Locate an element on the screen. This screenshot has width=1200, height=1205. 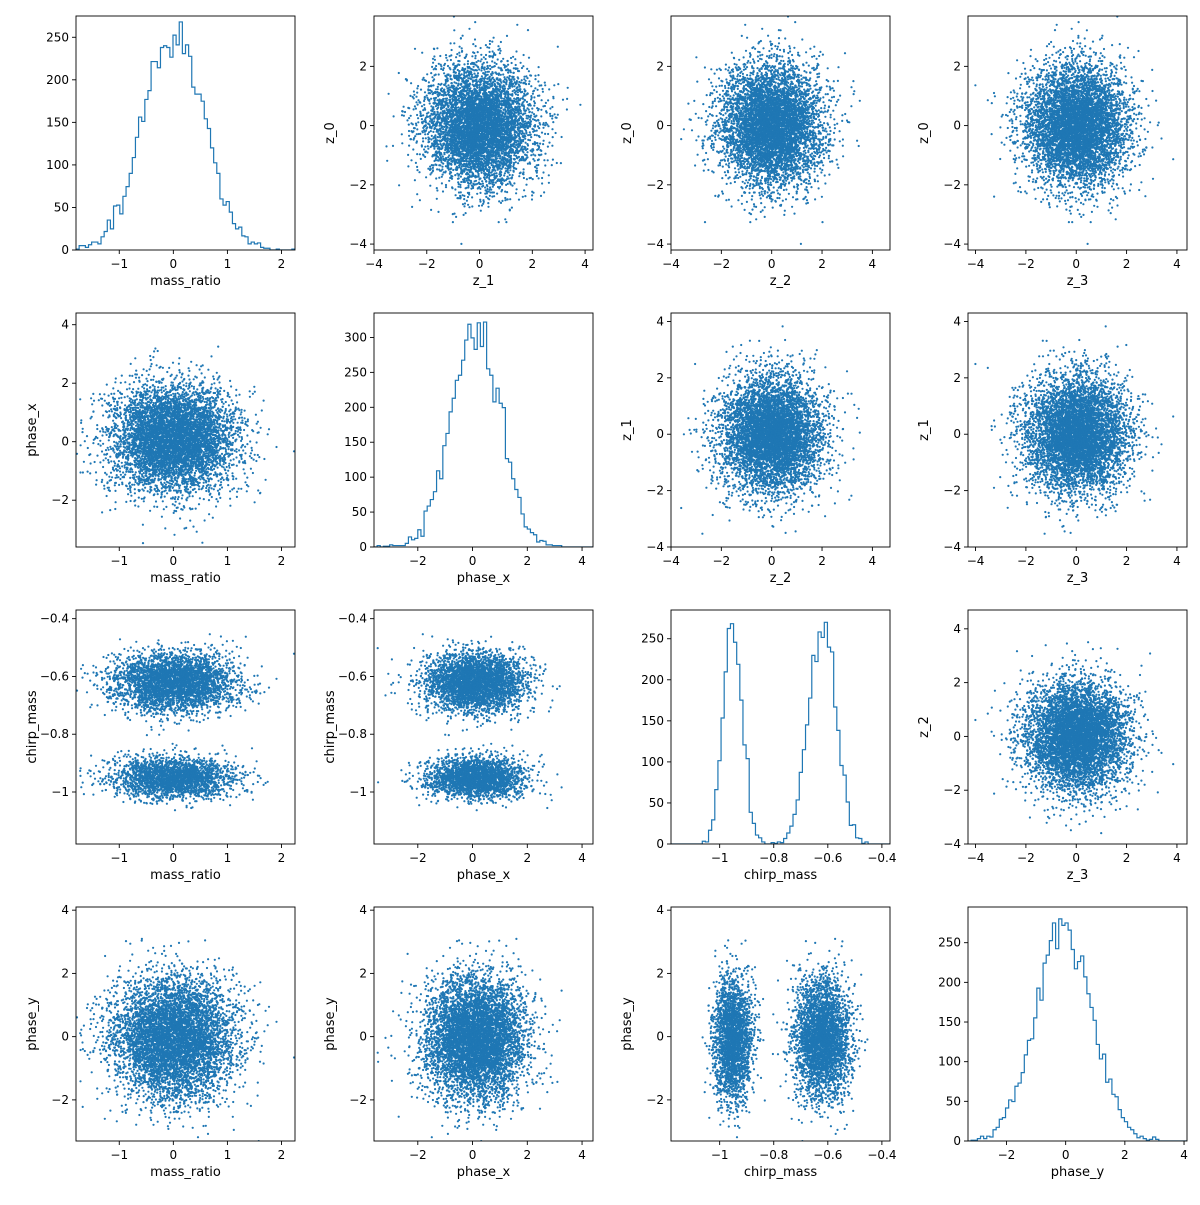
y-tick-label: 250 is located at coordinates (57, 37).